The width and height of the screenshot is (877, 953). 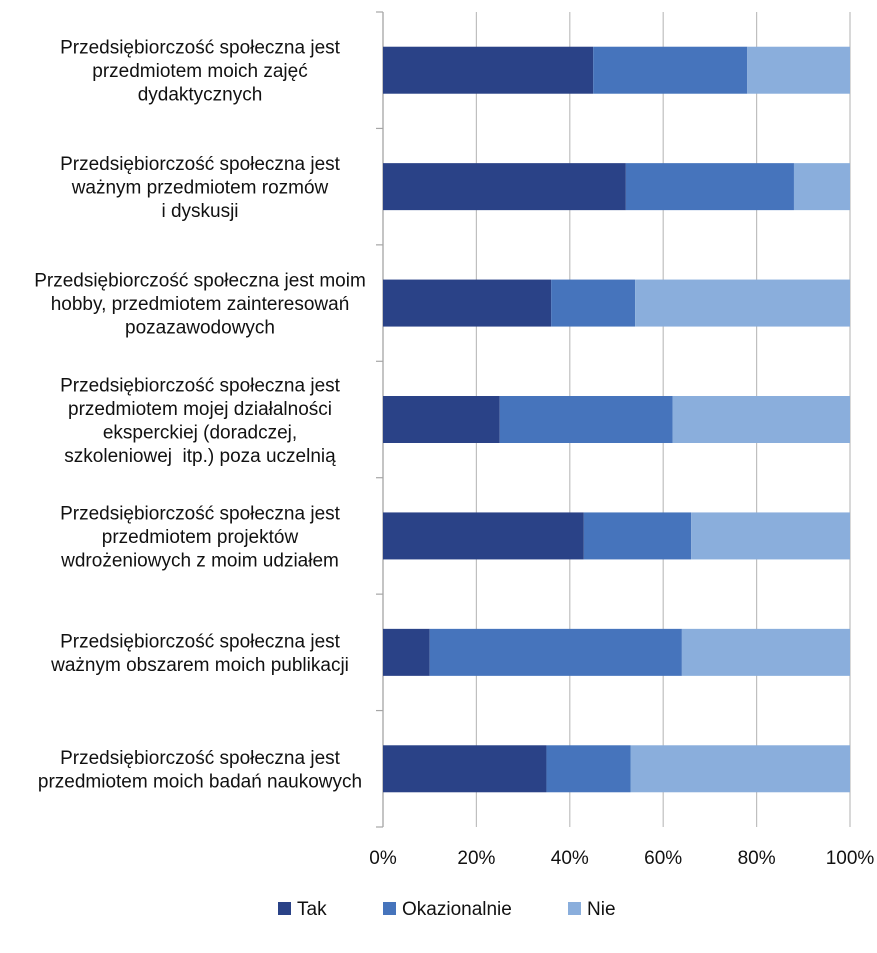 What do you see at coordinates (200, 95) in the screenshot?
I see `category-label-line: dydaktycznych` at bounding box center [200, 95].